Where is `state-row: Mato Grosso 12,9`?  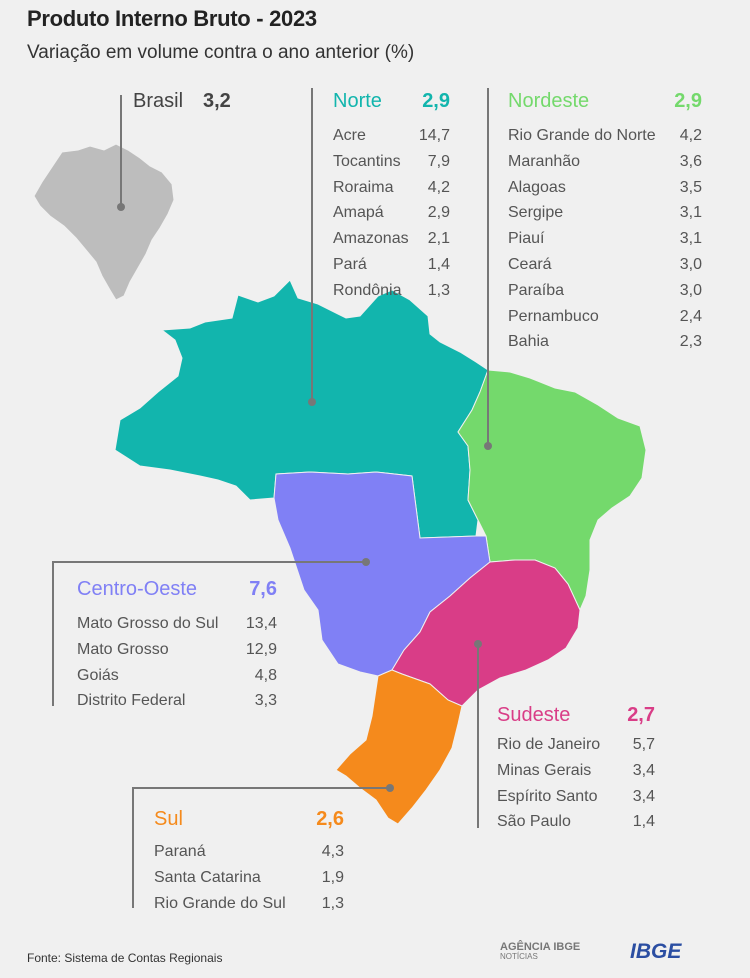
state-row: Mato Grosso 12,9 is located at coordinates (177, 654).